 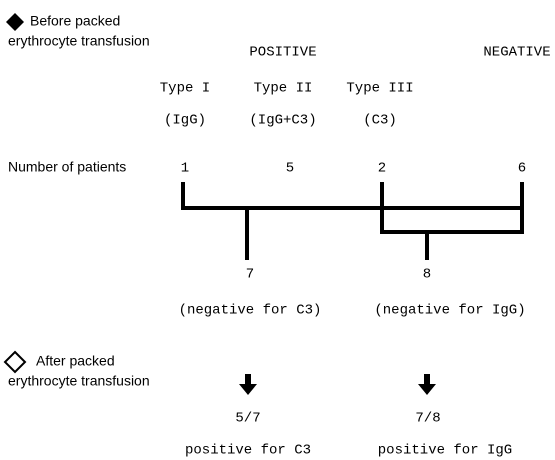 I want to click on type-name: Type II, so click(x=283, y=89).